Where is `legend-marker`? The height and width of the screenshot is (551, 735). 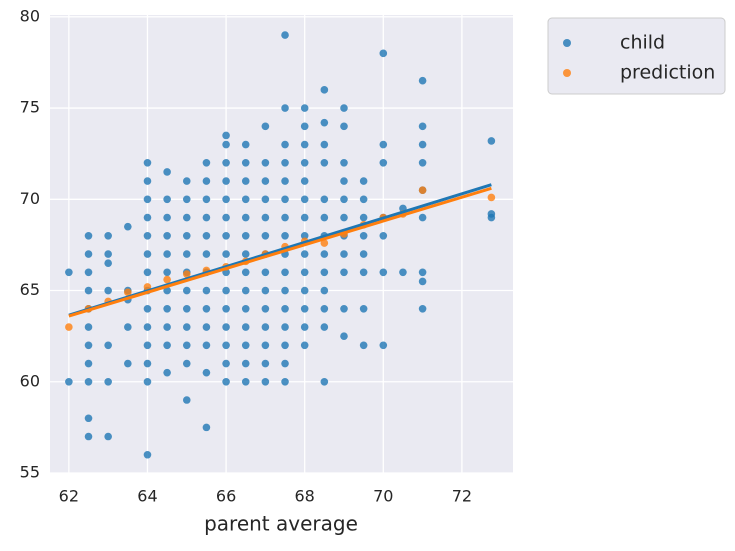 legend-marker is located at coordinates (567, 43).